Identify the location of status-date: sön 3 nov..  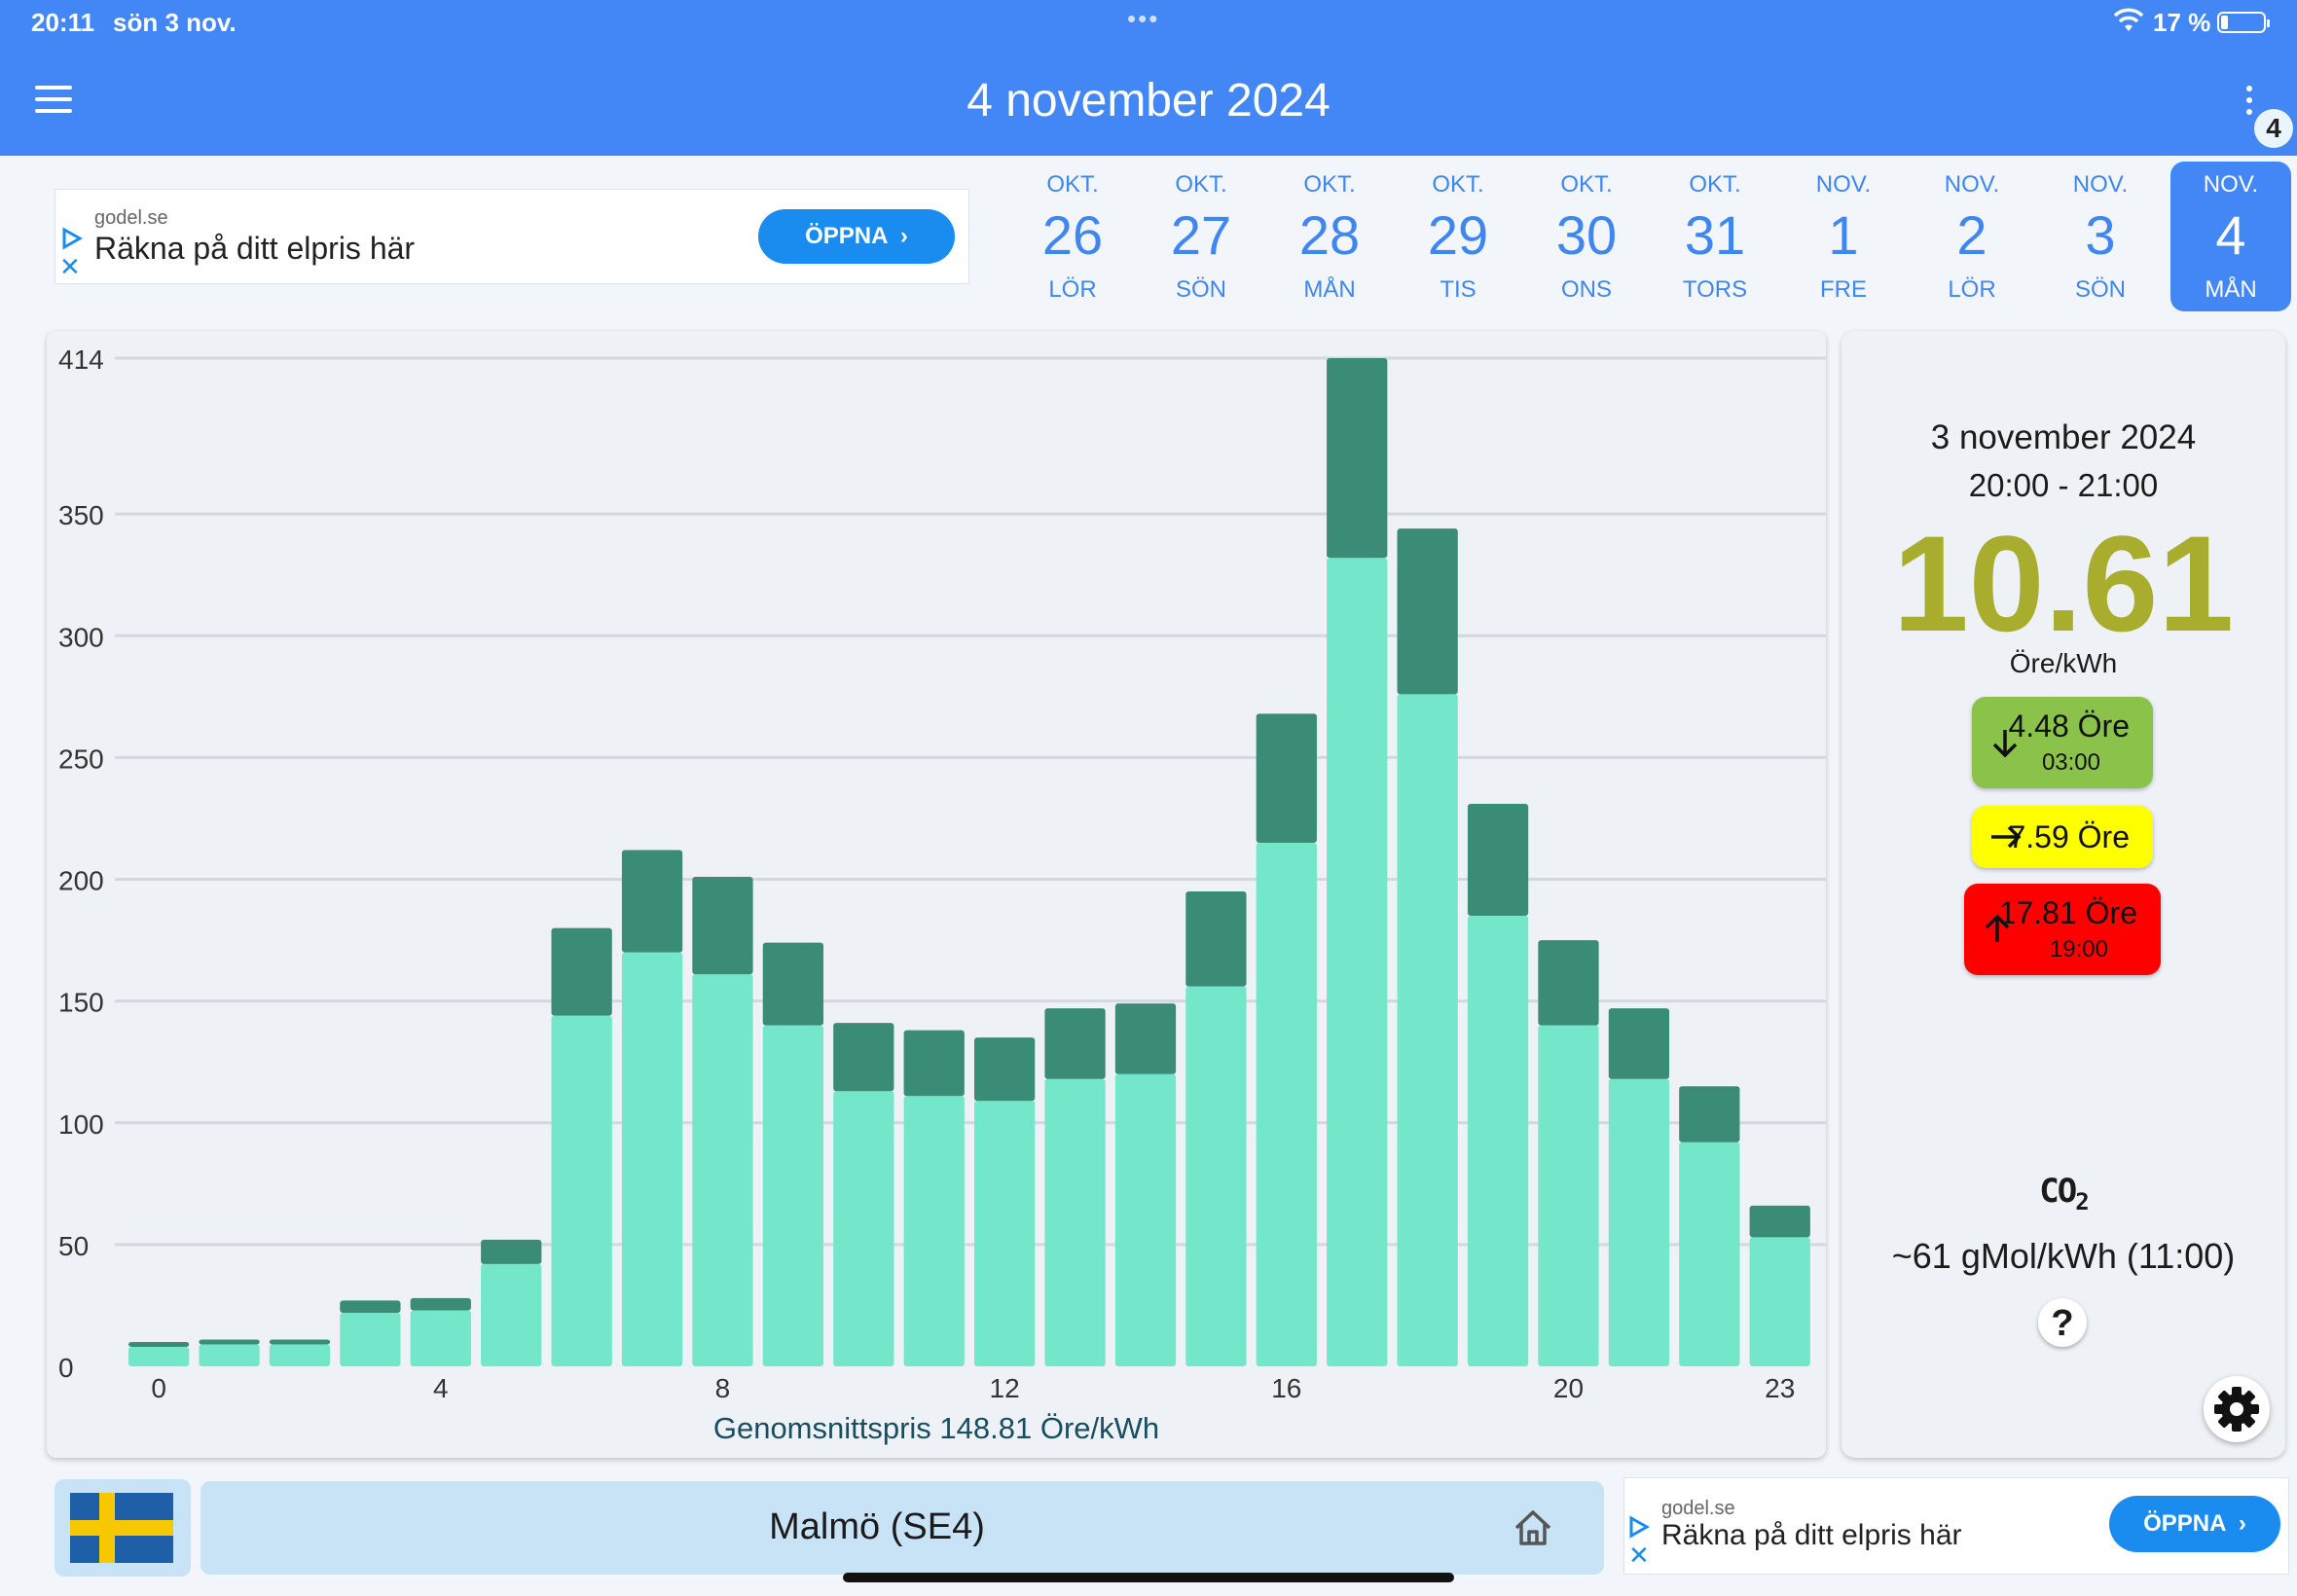
(175, 22).